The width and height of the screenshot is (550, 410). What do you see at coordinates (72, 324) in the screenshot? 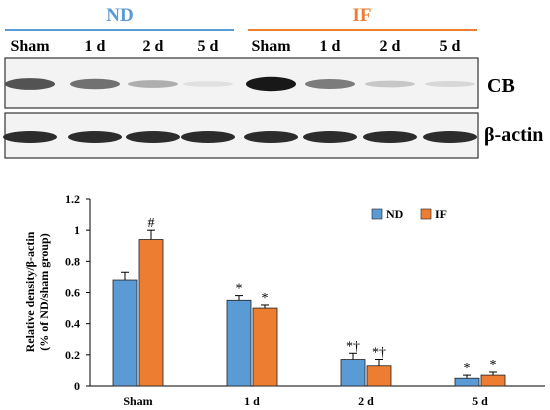
I see `y-tick-label: 0.4` at bounding box center [72, 324].